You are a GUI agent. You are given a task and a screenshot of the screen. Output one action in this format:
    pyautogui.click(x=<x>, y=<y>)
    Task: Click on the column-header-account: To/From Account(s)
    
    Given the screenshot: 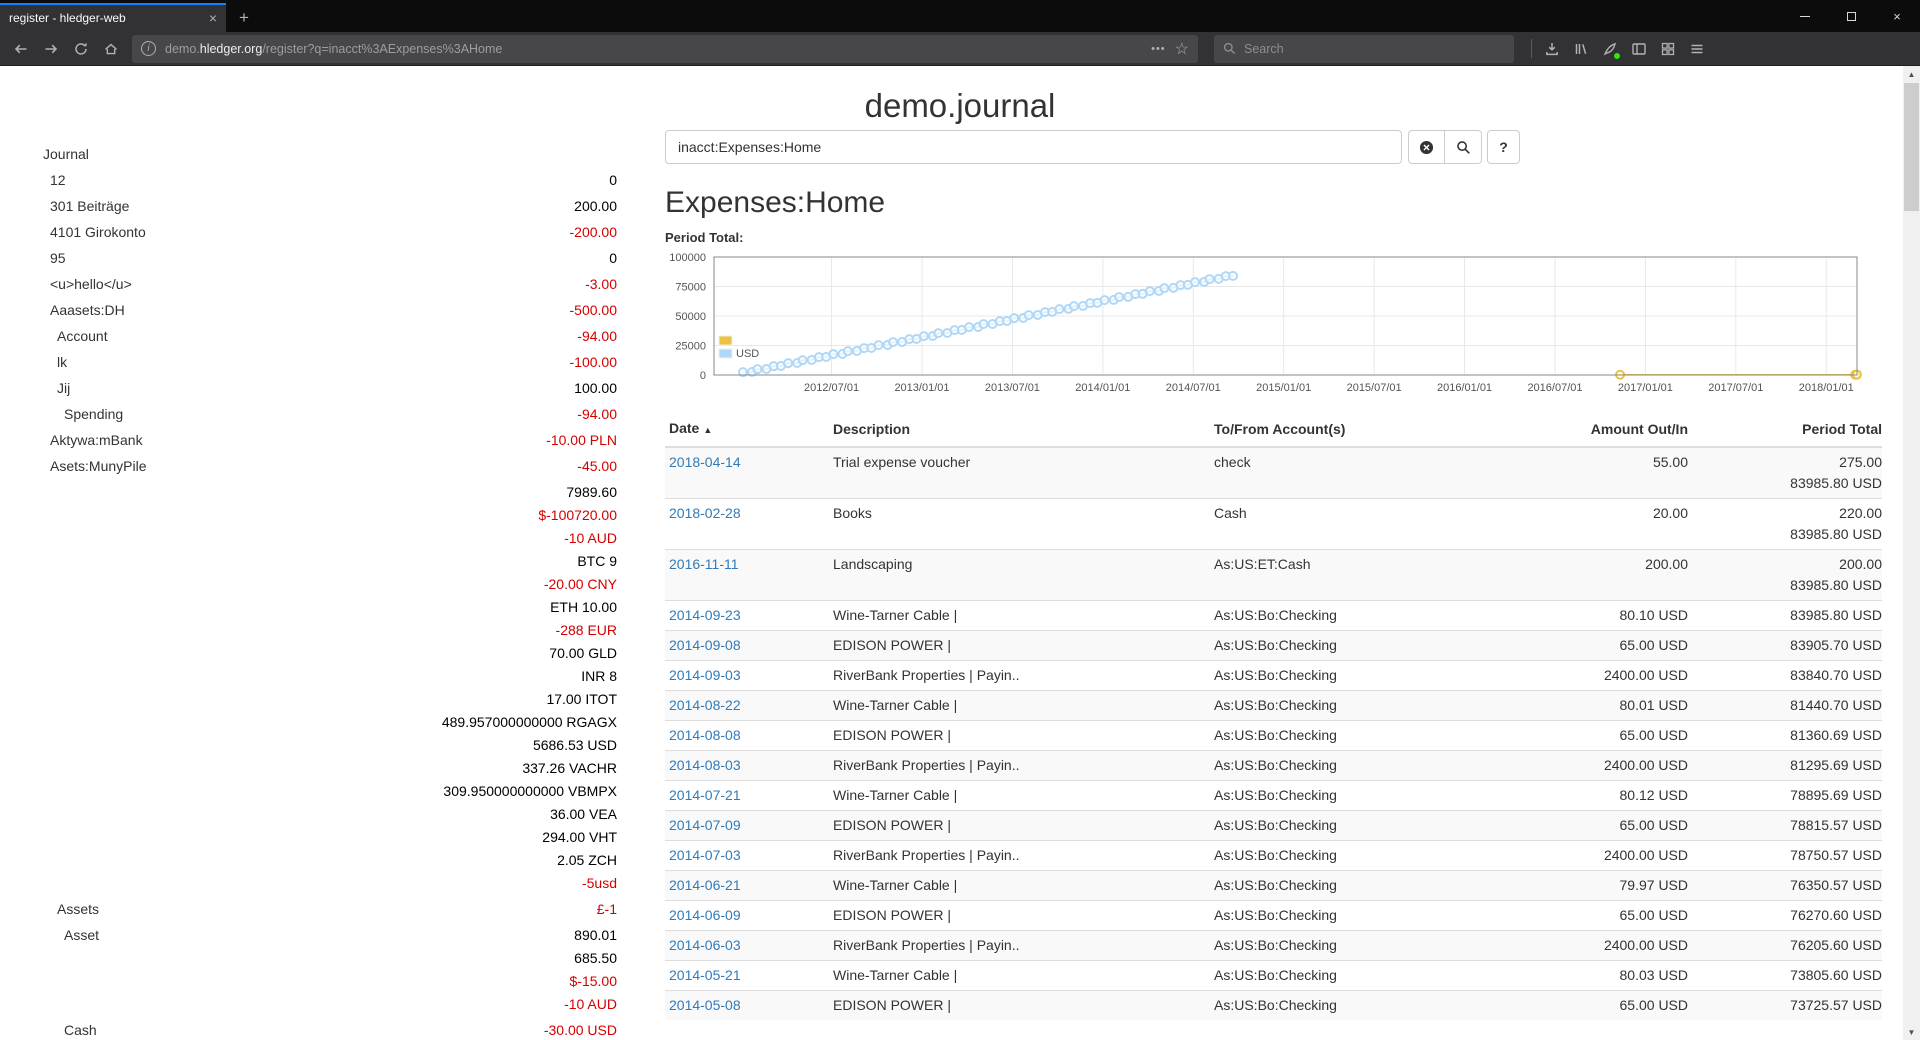 What is the action you would take?
    pyautogui.click(x=1351, y=430)
    